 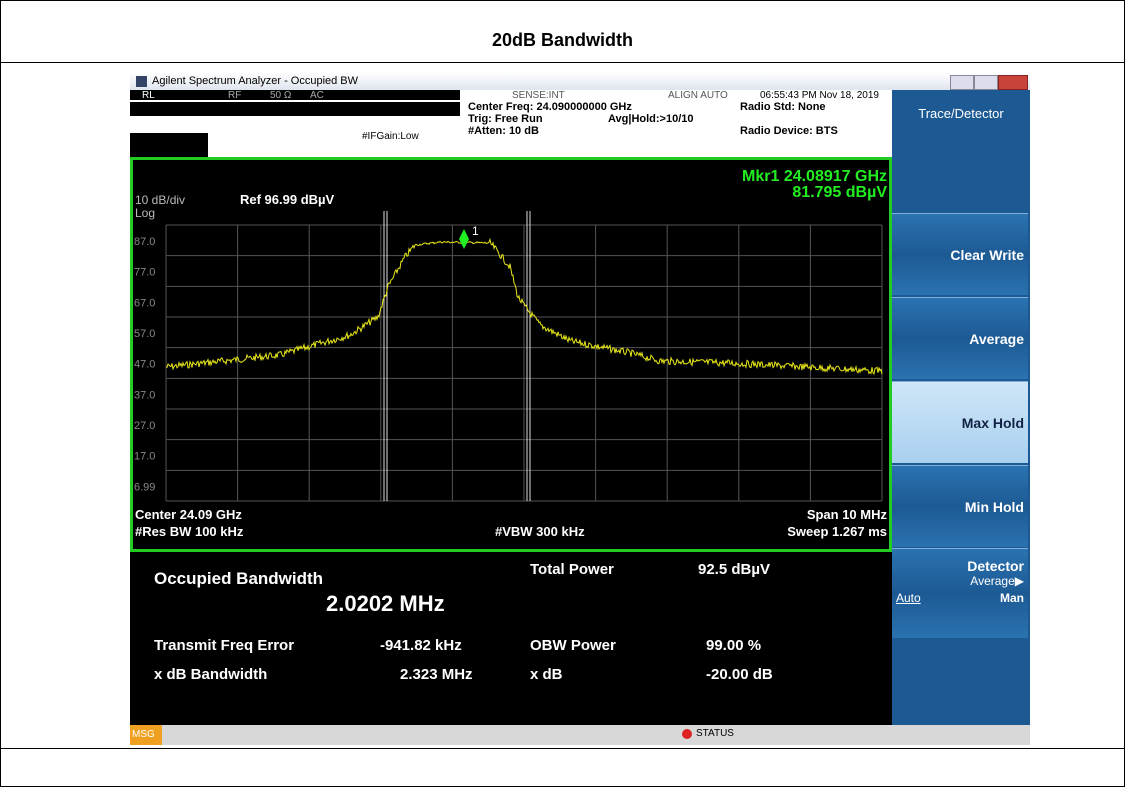 What do you see at coordinates (540, 531) in the screenshot?
I see `vbw: #VBW 300 kHz` at bounding box center [540, 531].